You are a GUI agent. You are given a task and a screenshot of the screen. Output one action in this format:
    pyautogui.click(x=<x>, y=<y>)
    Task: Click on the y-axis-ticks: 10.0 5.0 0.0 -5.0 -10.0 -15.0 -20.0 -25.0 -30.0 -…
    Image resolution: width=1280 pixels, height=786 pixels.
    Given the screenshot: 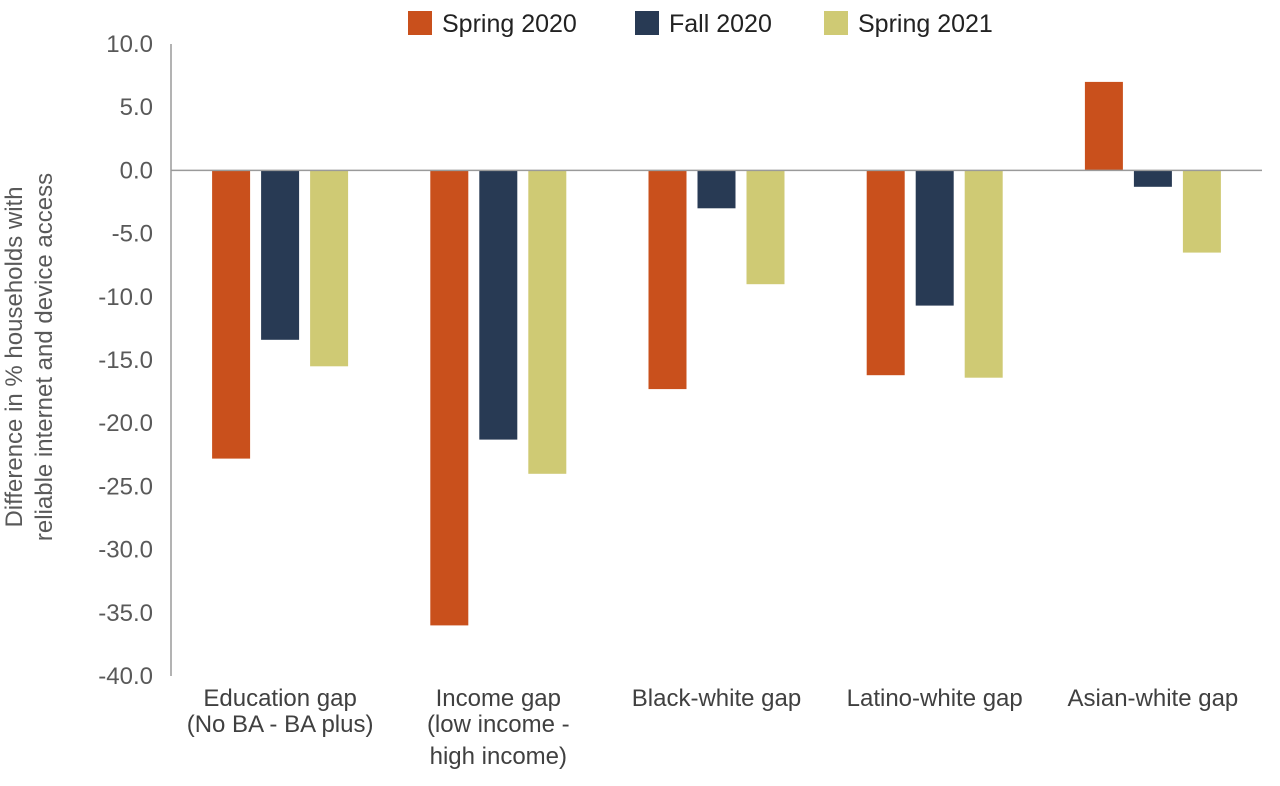 What is the action you would take?
    pyautogui.click(x=125, y=360)
    